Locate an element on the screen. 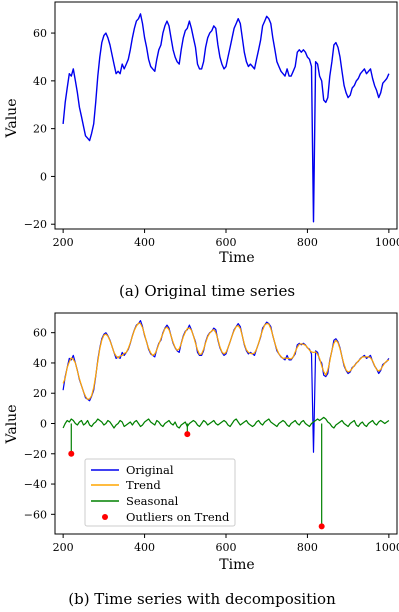  panel-a-caption: (a) Original time series is located at coordinates (207, 291).